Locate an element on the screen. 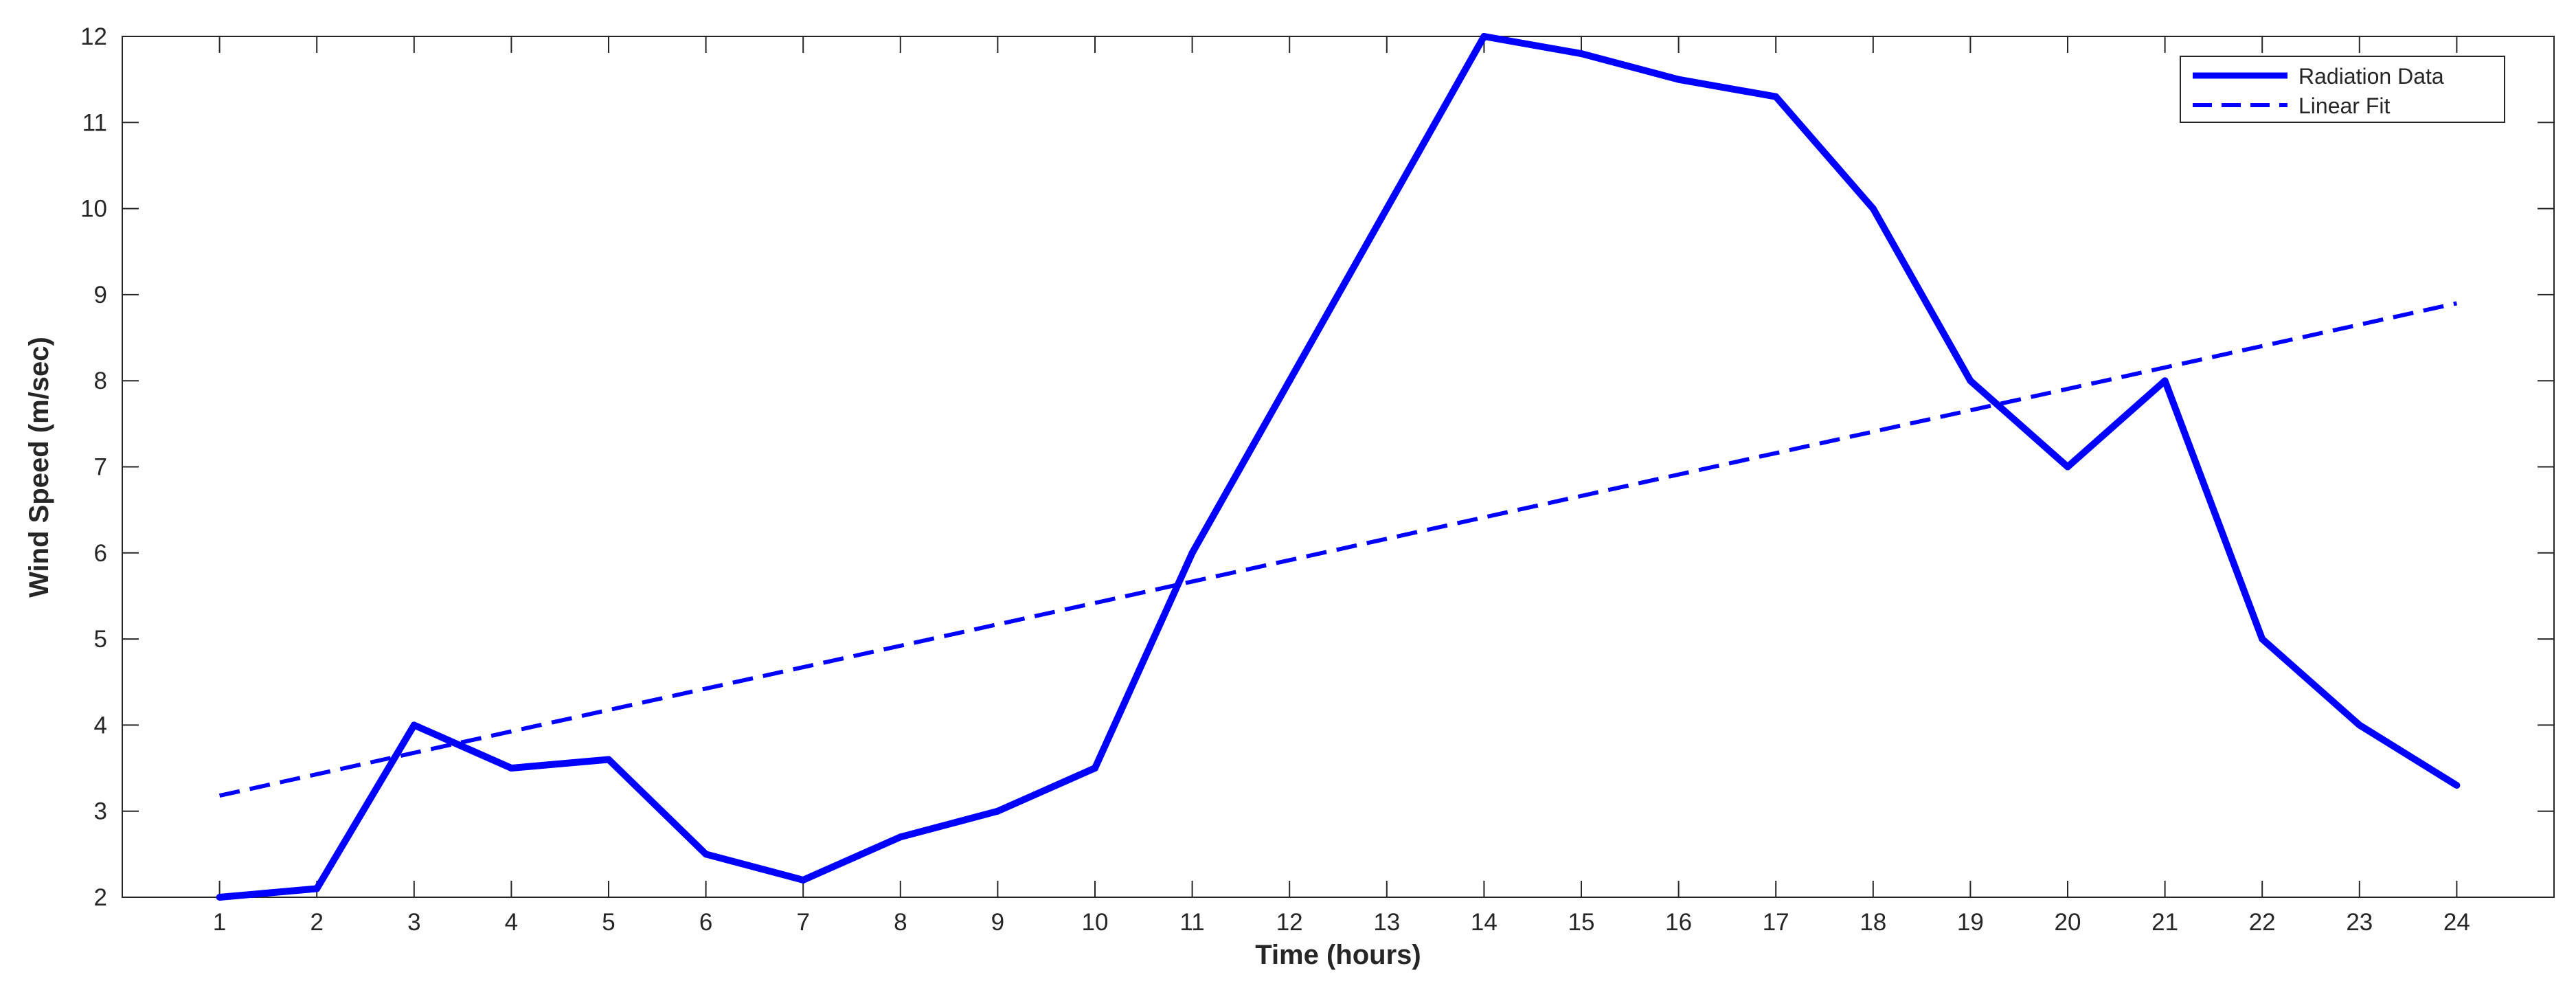 The image size is (2576, 990). x-tick-label: 1 is located at coordinates (219, 922).